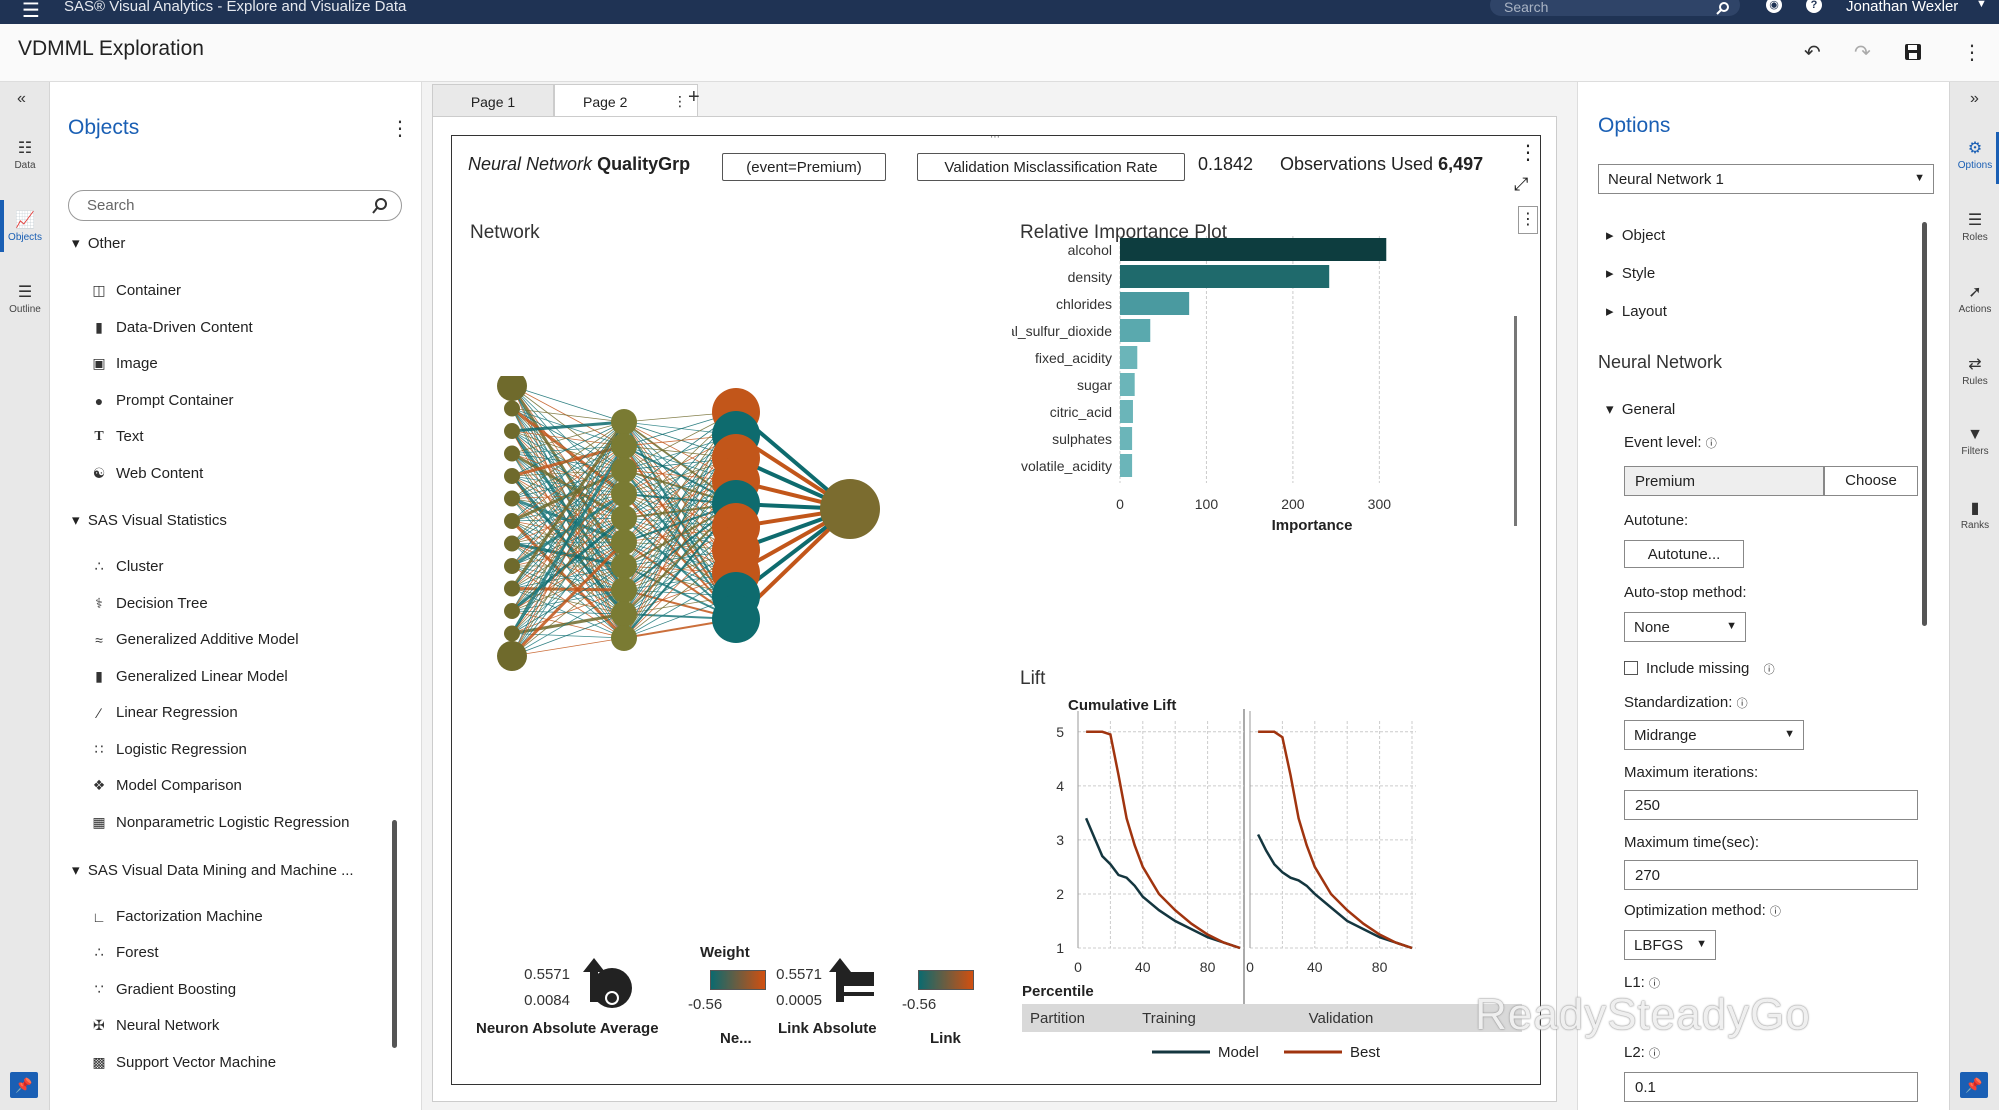 The image size is (1999, 1110). What do you see at coordinates (804, 167) in the screenshot?
I see `event-pill: (event=Premium)` at bounding box center [804, 167].